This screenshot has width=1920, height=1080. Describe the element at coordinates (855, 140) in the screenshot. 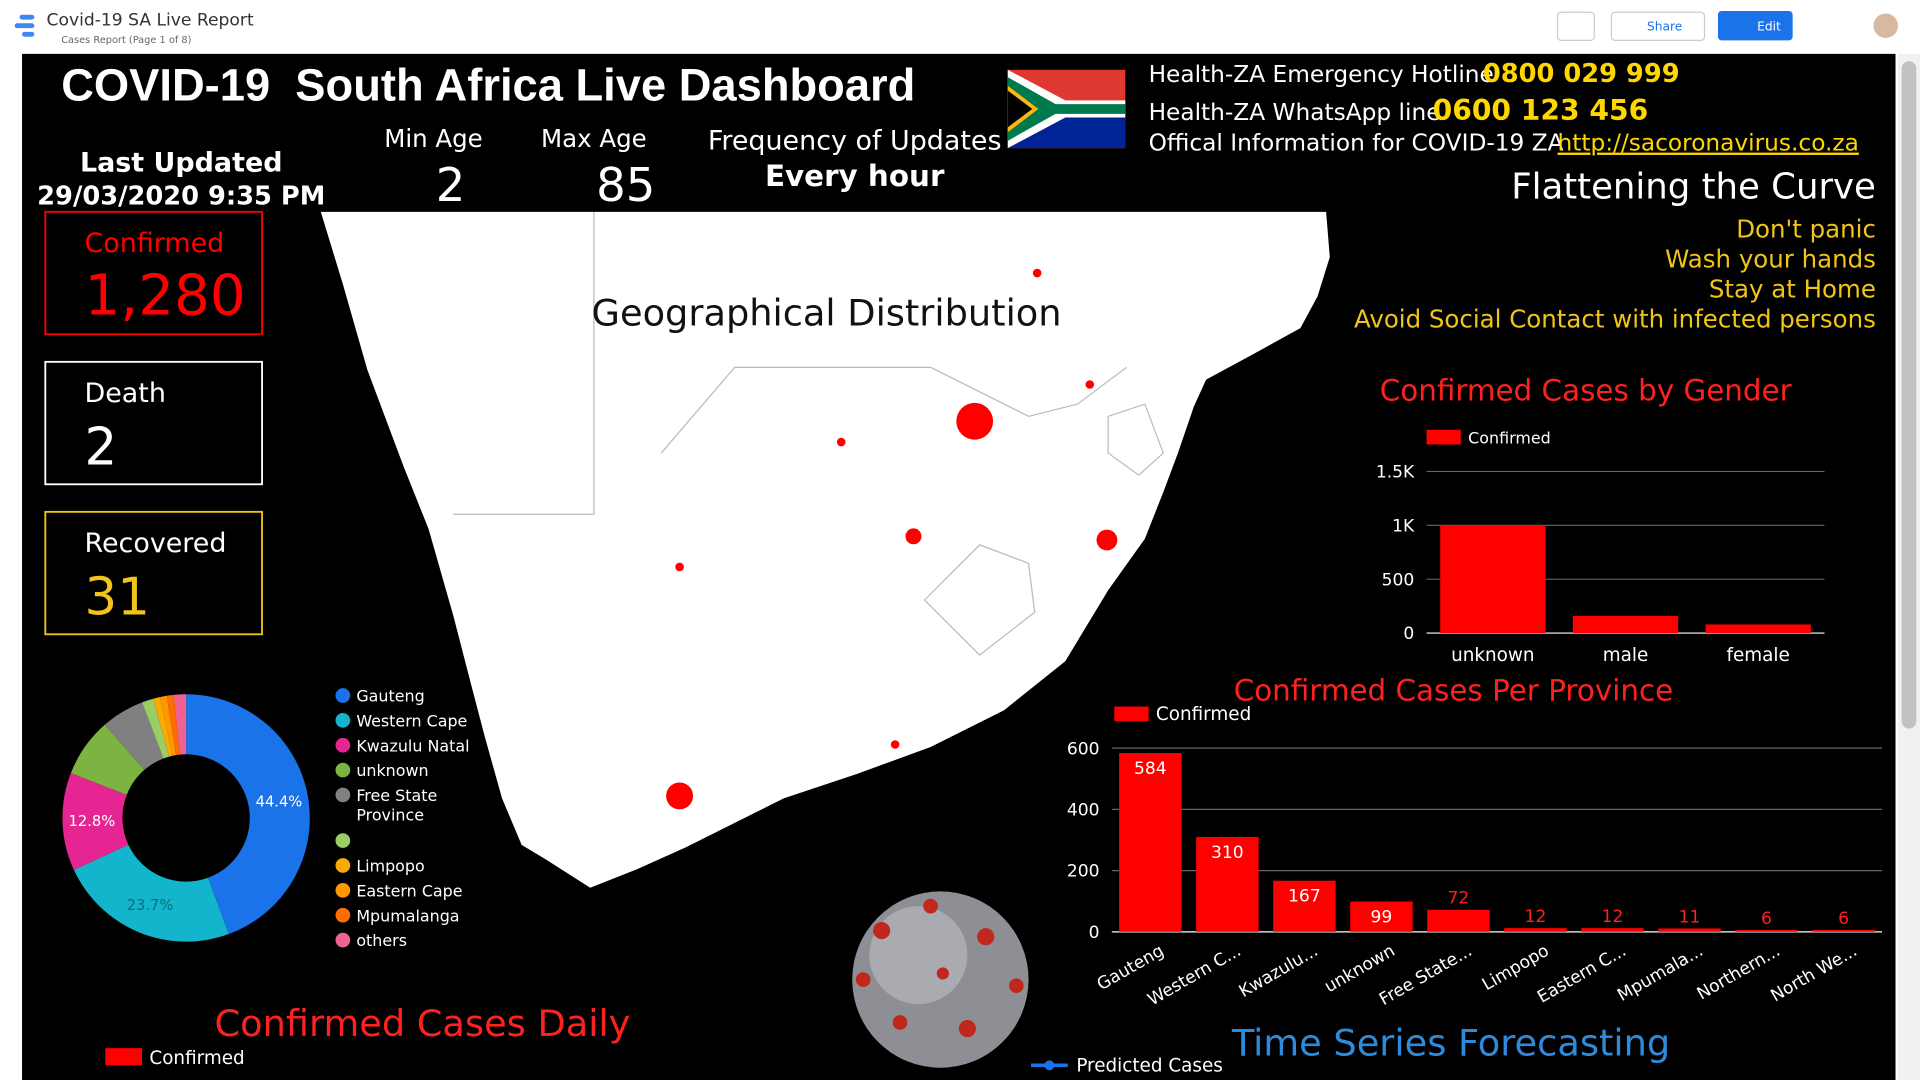

I see `frequency-label: Frequency of Updates` at that location.